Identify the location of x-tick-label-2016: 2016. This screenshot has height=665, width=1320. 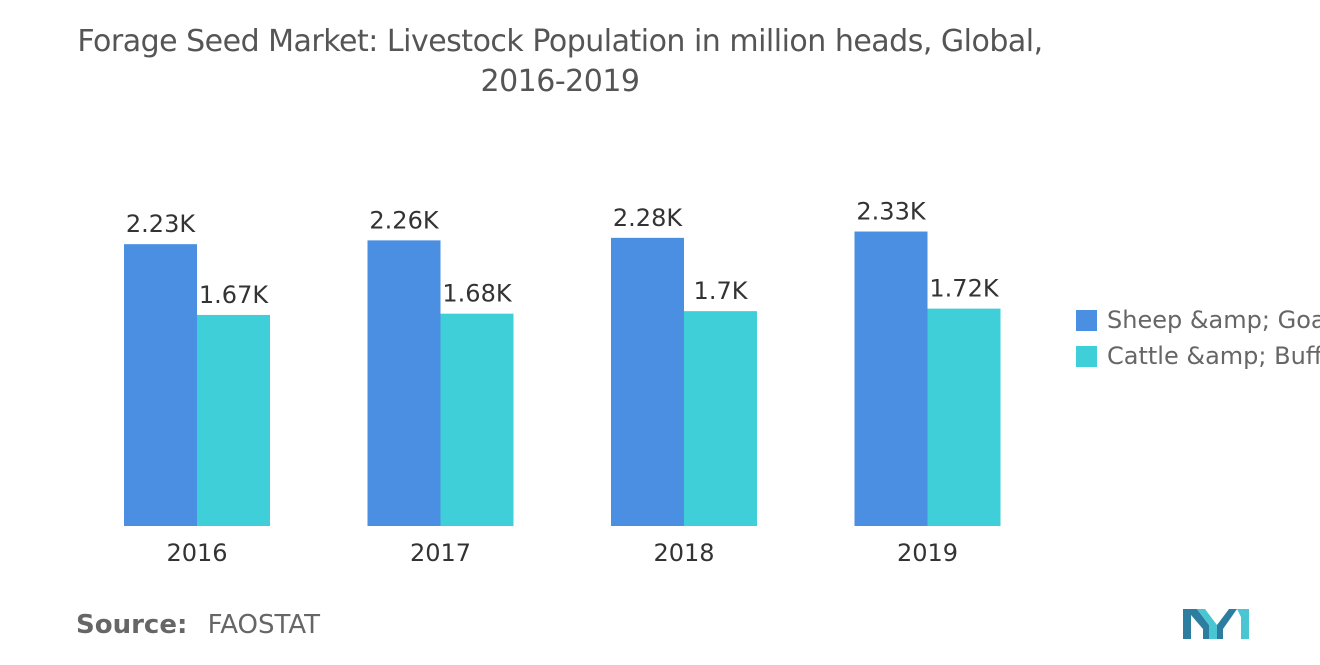
(196, 553).